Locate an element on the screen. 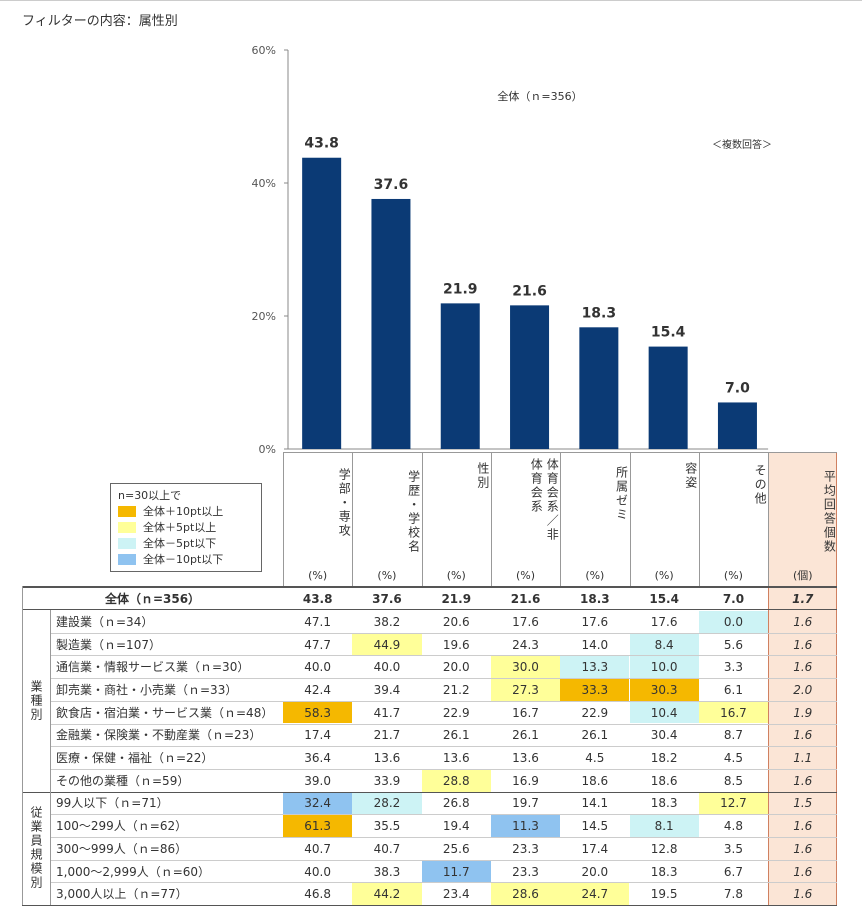  table-cell: 21.9 is located at coordinates (456, 598).